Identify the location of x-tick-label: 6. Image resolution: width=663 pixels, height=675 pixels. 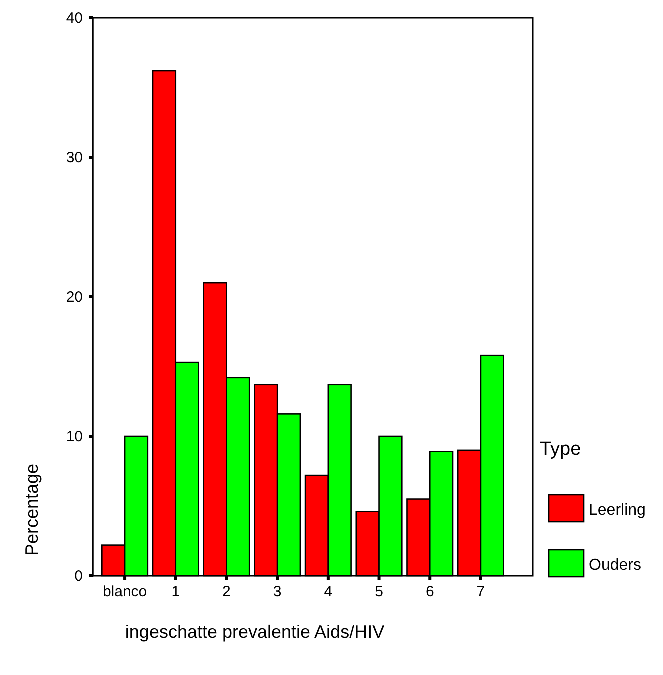
(430, 592).